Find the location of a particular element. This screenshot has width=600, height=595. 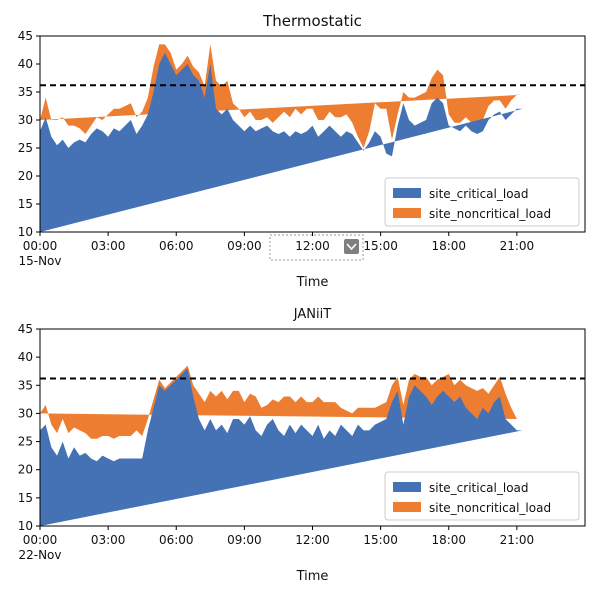

x-date-label: 15-Nov is located at coordinates (39, 261).